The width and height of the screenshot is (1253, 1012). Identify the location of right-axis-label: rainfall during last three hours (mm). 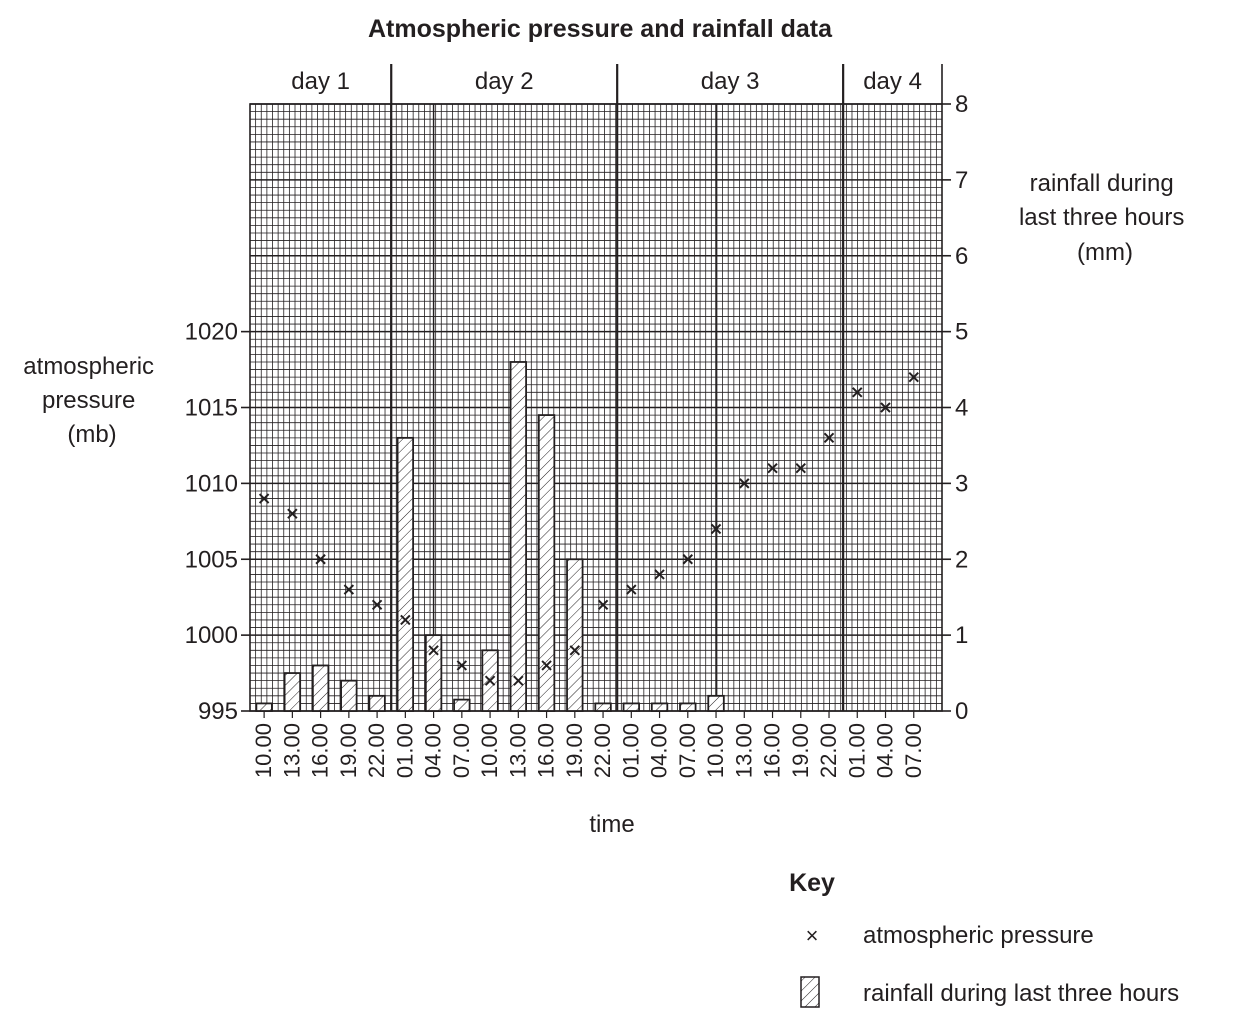
(1105, 218).